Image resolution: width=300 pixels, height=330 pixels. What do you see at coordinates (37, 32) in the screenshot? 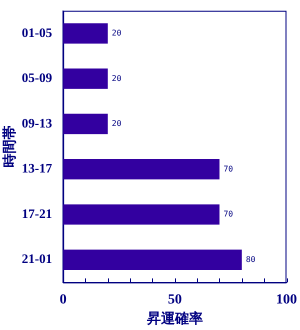
I see `y-tick-label: 01-05` at bounding box center [37, 32].